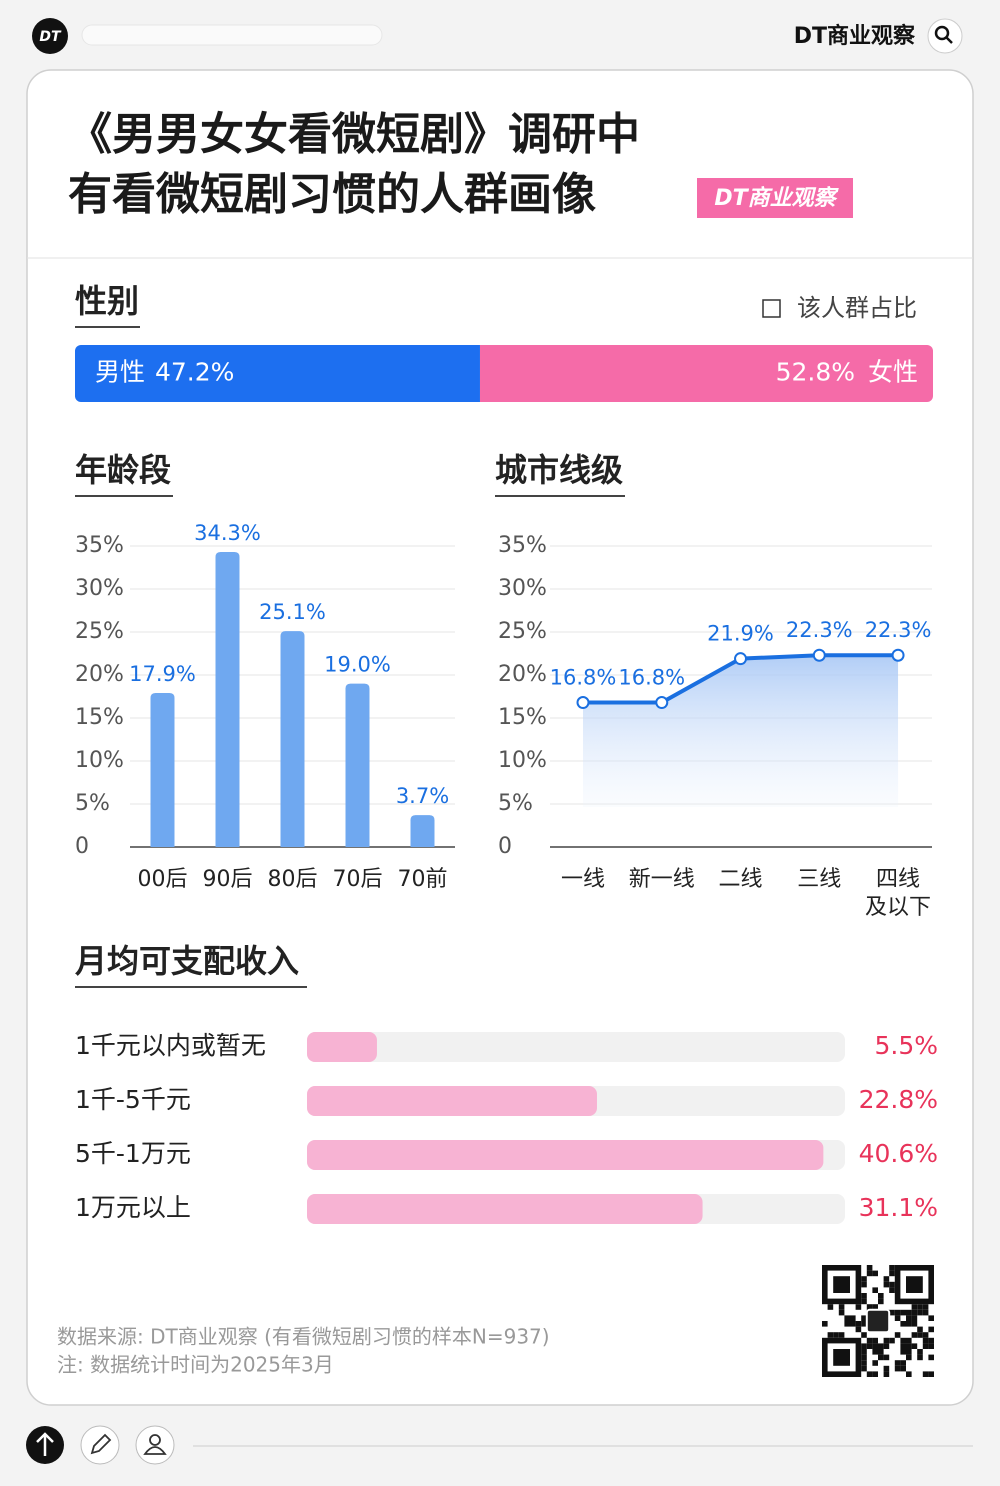 The image size is (1000, 1486). Describe the element at coordinates (99, 631) in the screenshot. I see `y-tick-label: 25%` at that location.